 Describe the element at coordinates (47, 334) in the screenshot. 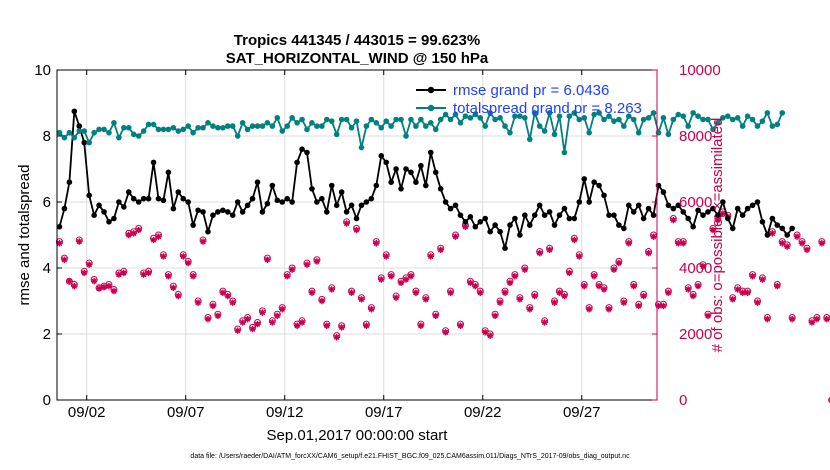

I see `y-tick-label-left: 2` at that location.